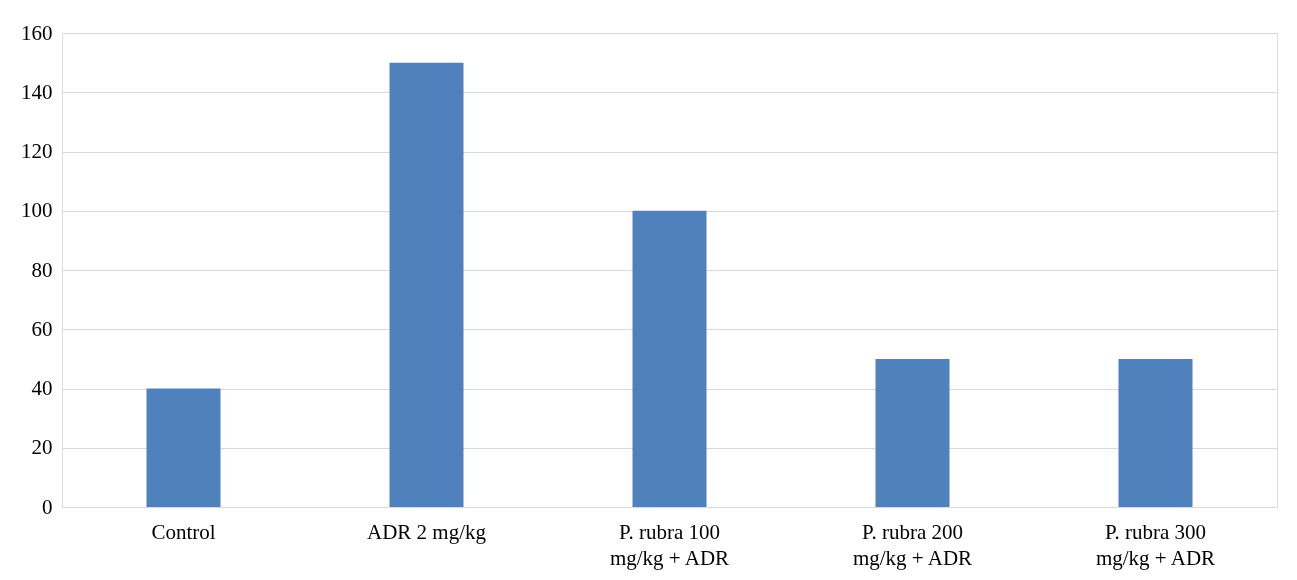 This screenshot has width=1297, height=580. Describe the element at coordinates (37, 151) in the screenshot. I see `y-tick-label: 120` at that location.